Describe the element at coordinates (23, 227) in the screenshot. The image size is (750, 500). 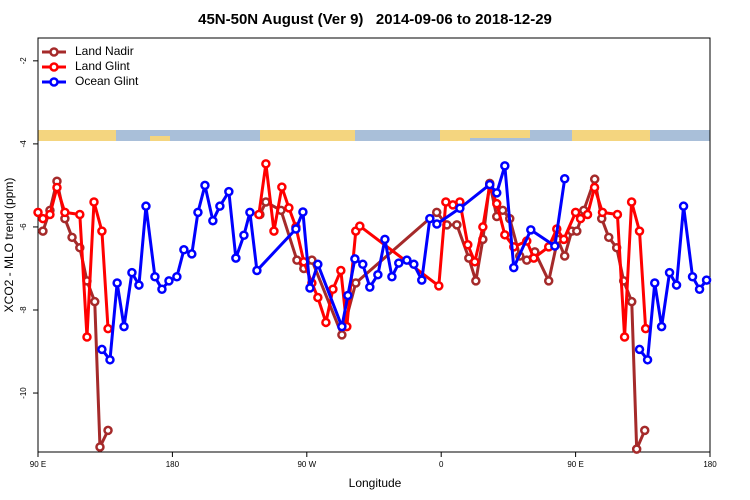
I see `y-tick-label: -6` at that location.